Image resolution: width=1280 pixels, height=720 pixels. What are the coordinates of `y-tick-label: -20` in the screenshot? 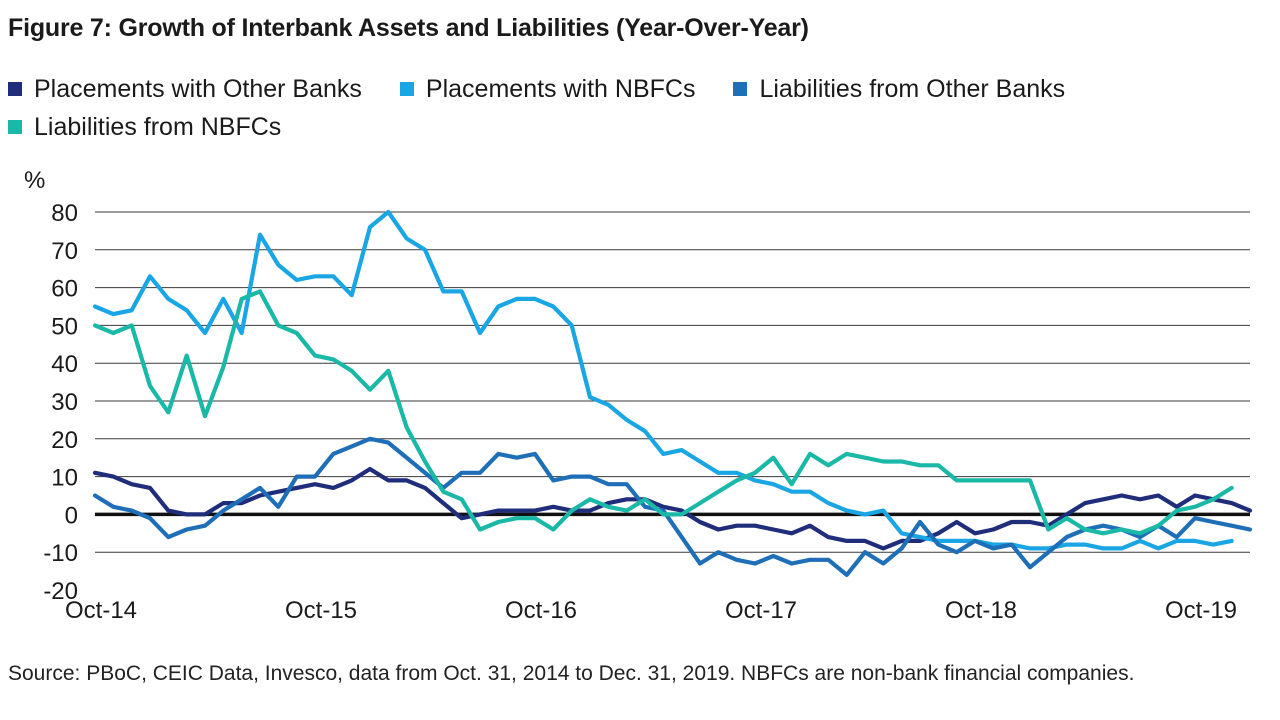 It's located at (60, 591).